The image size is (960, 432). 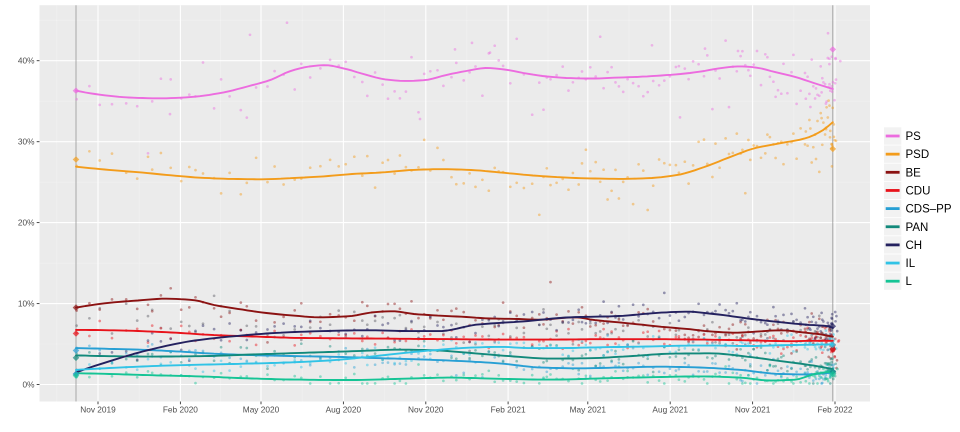 I want to click on svg-text: May 2021, so click(x=588, y=410).